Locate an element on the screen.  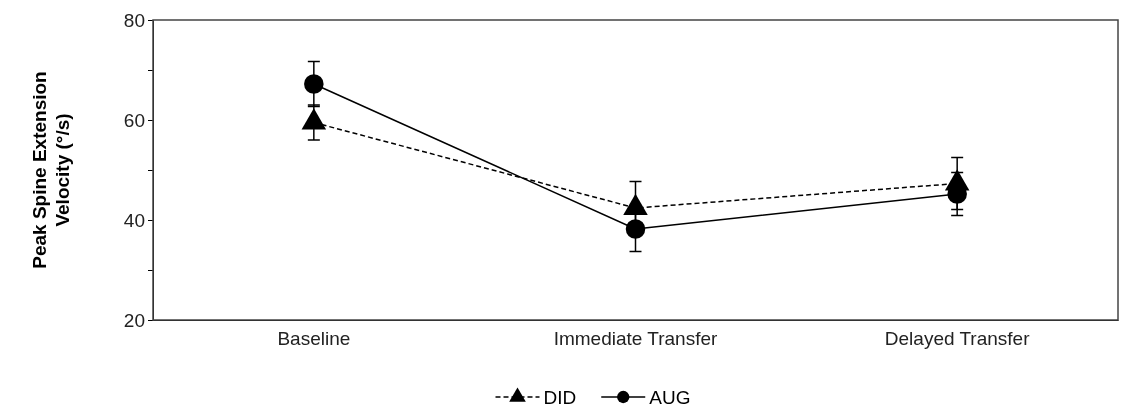
x-tick-label: Immediate Transfer is located at coordinates (636, 339).